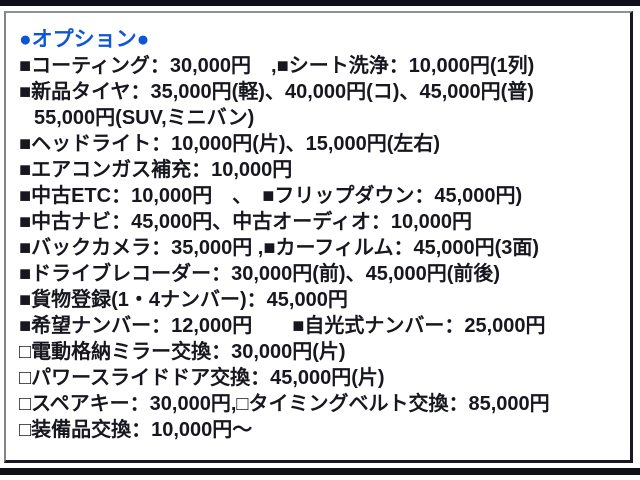 The height and width of the screenshot is (480, 640). I want to click on option-line-back-camera: ■バックカメラ：35,000円 ,■カーフィルム：45,000円(3面), so click(279, 248).